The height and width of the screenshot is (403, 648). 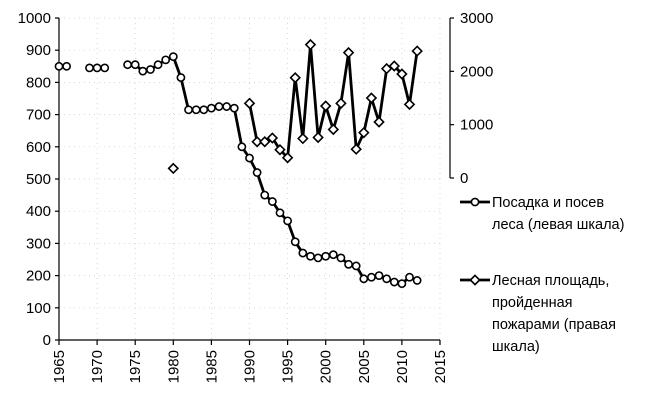 I want to click on legend-label: Лесная площадь,, so click(x=550, y=281).